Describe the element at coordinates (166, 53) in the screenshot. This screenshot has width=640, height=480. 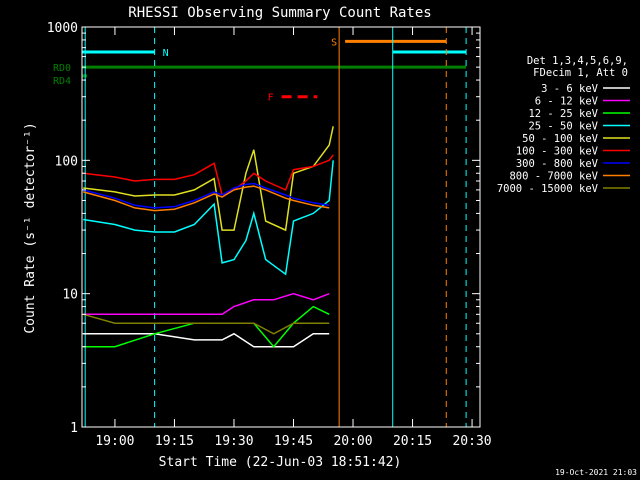
I see `flag-label-n: N` at that location.